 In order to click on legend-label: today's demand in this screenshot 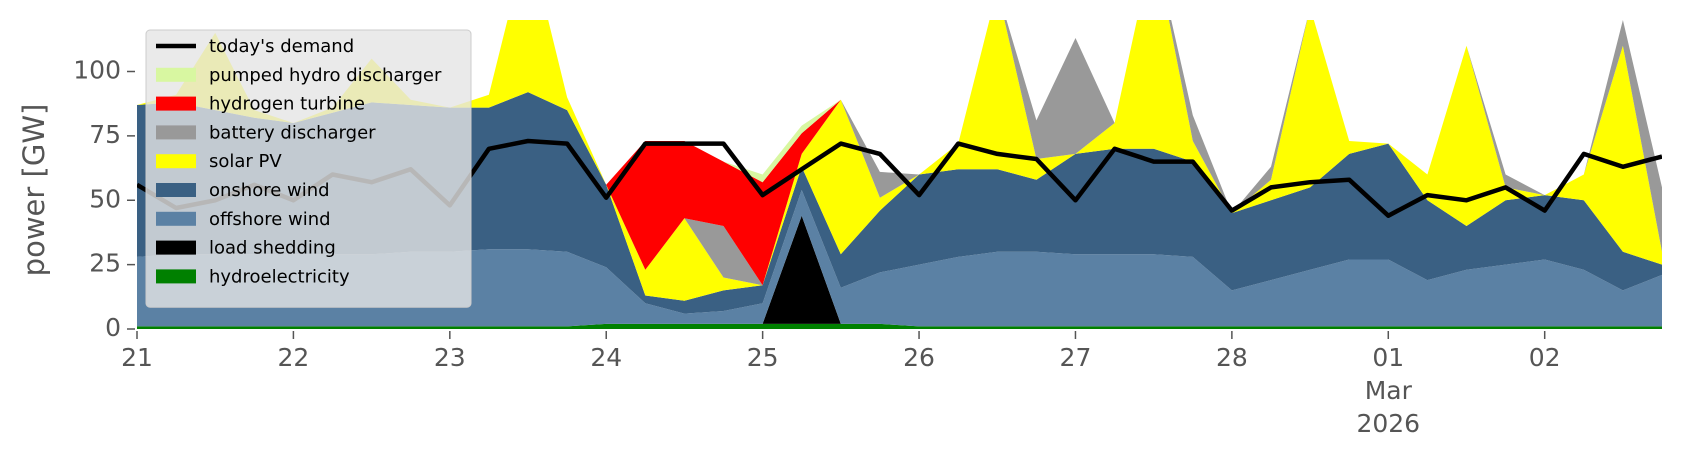, I will do `click(281, 46)`.